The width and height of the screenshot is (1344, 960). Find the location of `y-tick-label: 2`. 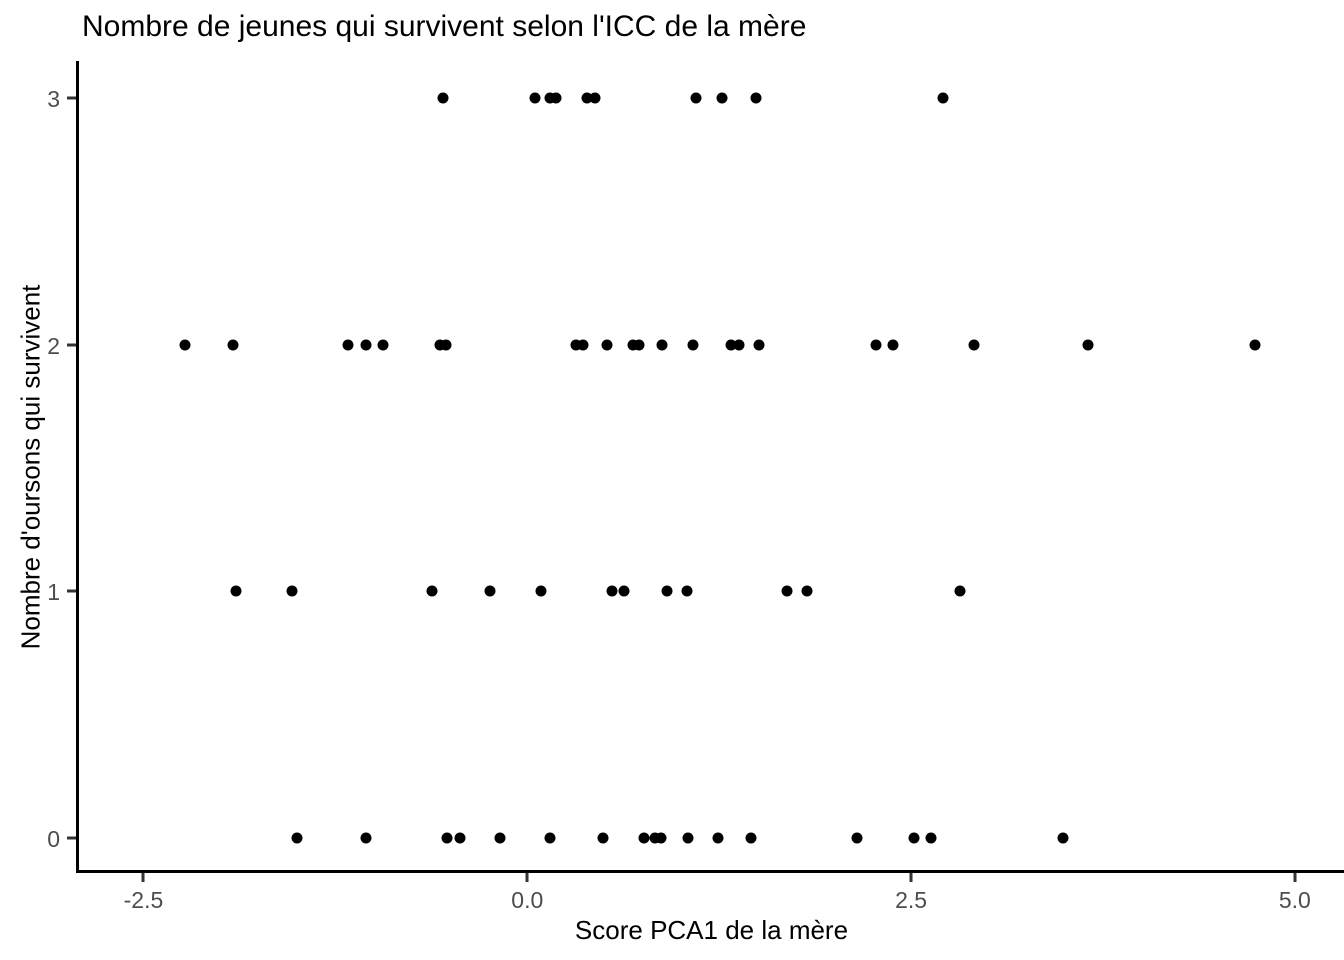

y-tick-label: 2 is located at coordinates (53, 345).